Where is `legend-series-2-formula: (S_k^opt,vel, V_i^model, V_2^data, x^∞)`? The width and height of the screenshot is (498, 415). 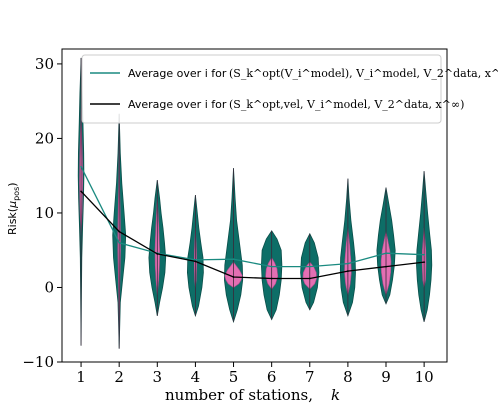 legend-series-2-formula: (S_k^opt,vel, V_i^model, V_2^data, x^∞) is located at coordinates (346, 104).